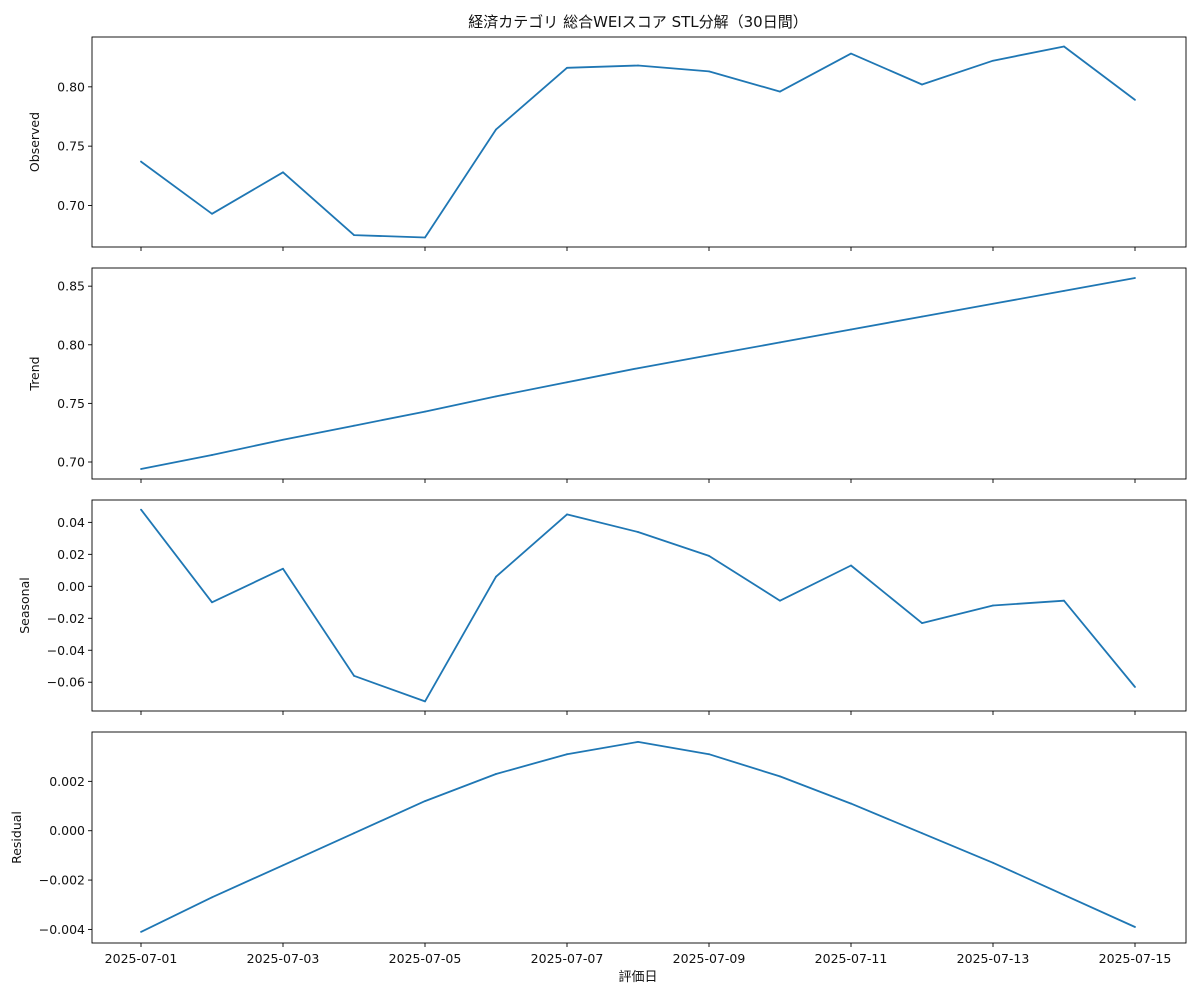 This screenshot has height=1000, width=1200. Describe the element at coordinates (71, 586) in the screenshot. I see `y-tick-label: 0.00` at that location.